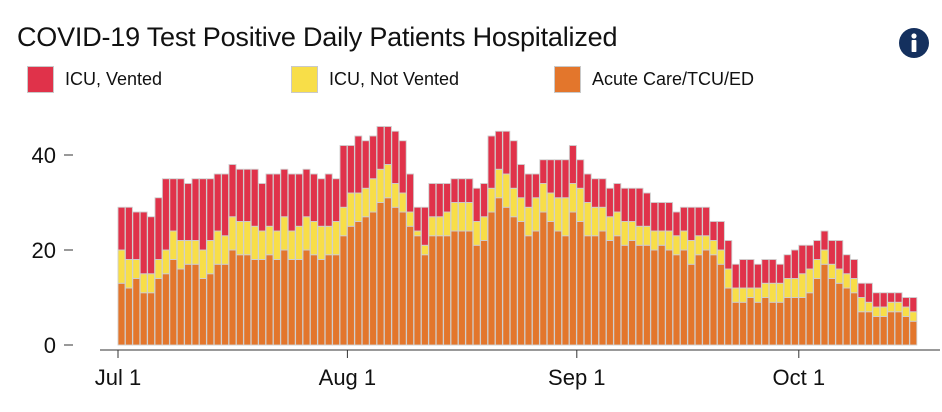 The width and height of the screenshot is (942, 412). Describe the element at coordinates (94, 79) in the screenshot. I see `legend-item-icu-vented: ICU, Vented` at that location.